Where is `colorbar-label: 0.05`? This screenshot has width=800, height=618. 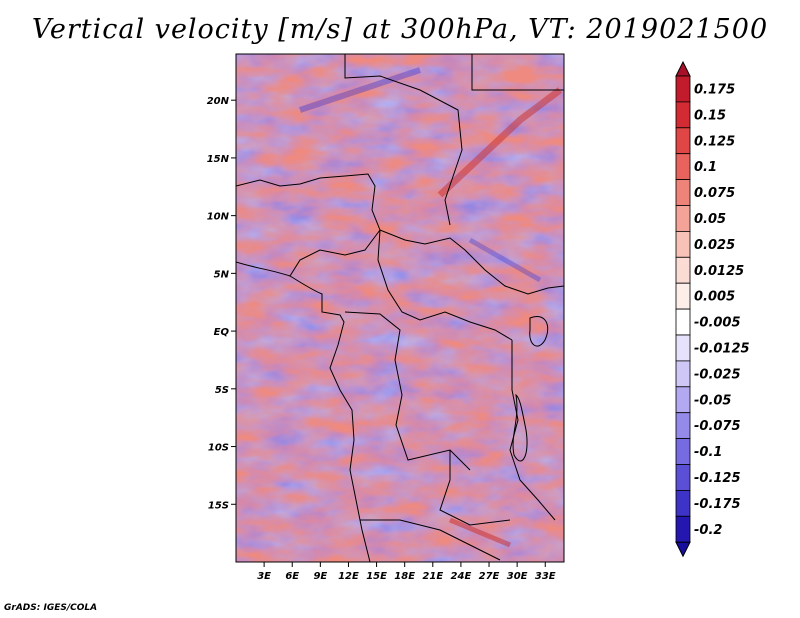
colorbar-label: 0.05 is located at coordinates (710, 219).